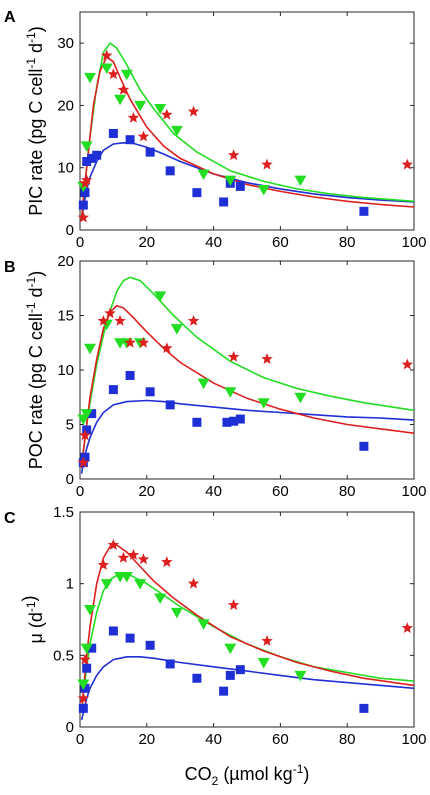 The width and height of the screenshot is (430, 795). What do you see at coordinates (70, 584) in the screenshot?
I see `y-tick-label: 1` at bounding box center [70, 584].